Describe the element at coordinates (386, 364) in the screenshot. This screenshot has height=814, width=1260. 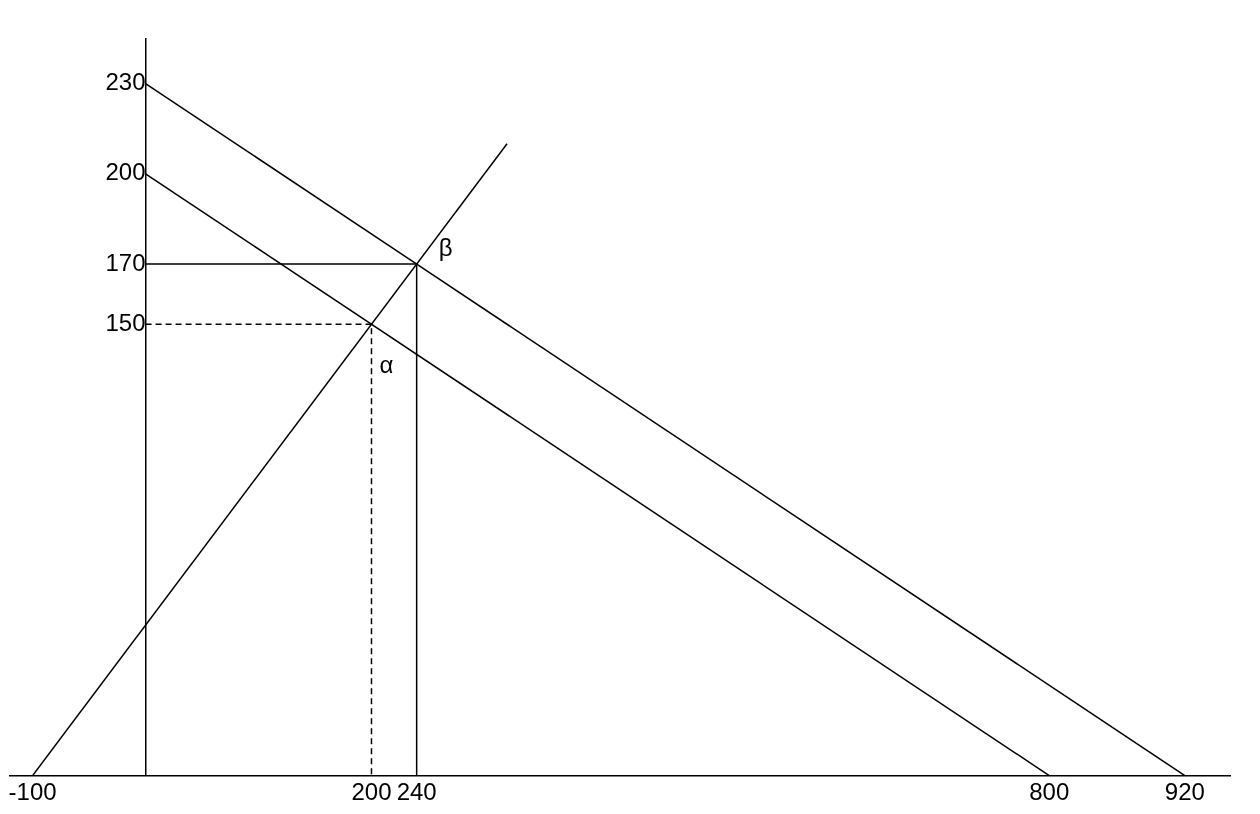
I see `annotation: α` at that location.